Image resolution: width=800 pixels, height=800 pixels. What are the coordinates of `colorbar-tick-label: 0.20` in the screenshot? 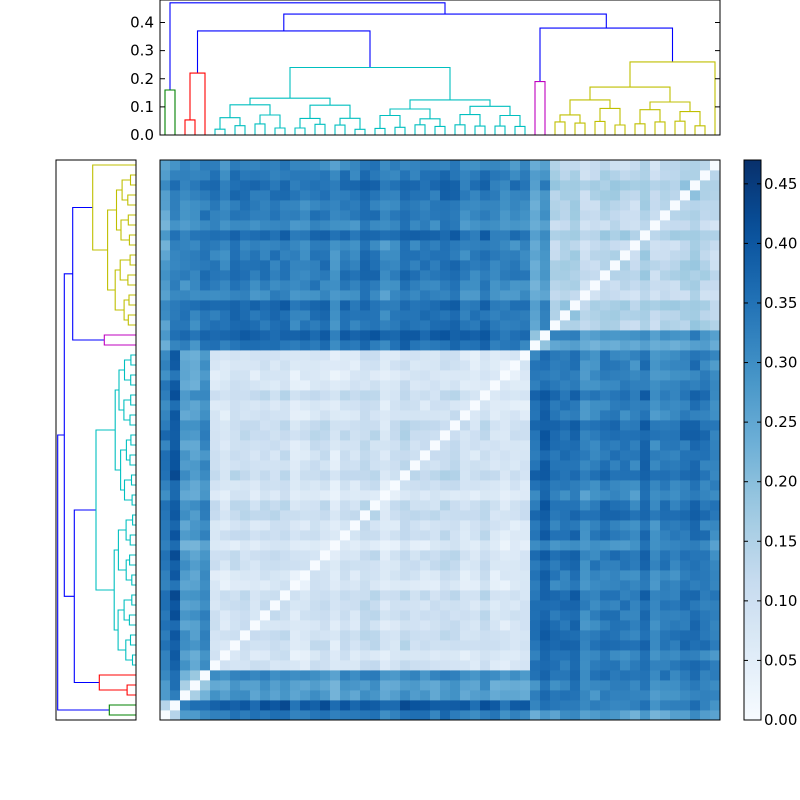 It's located at (780, 482).